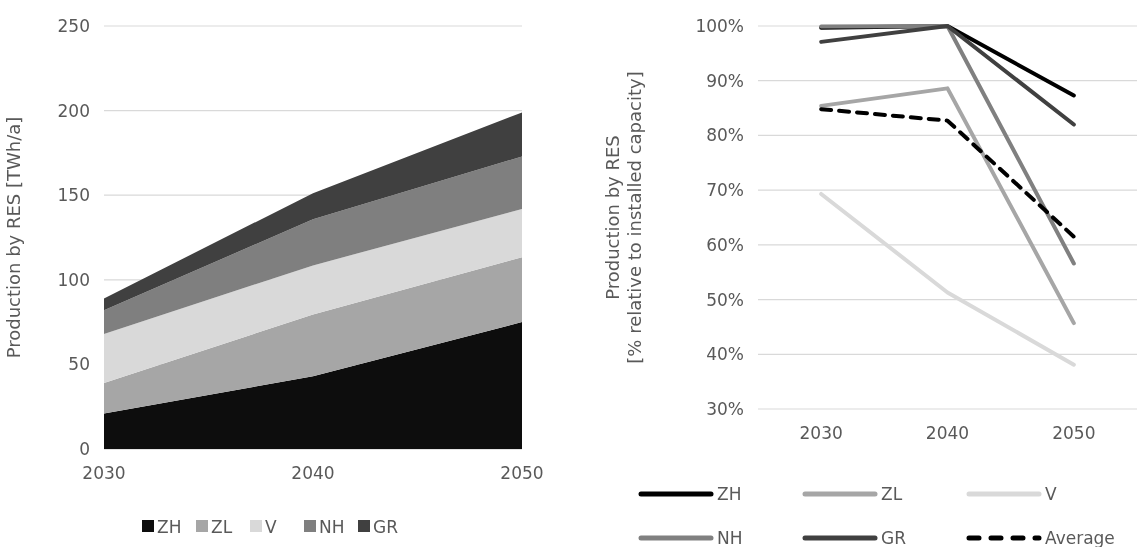  I want to click on y-tick-label: 50%, so click(725, 299).